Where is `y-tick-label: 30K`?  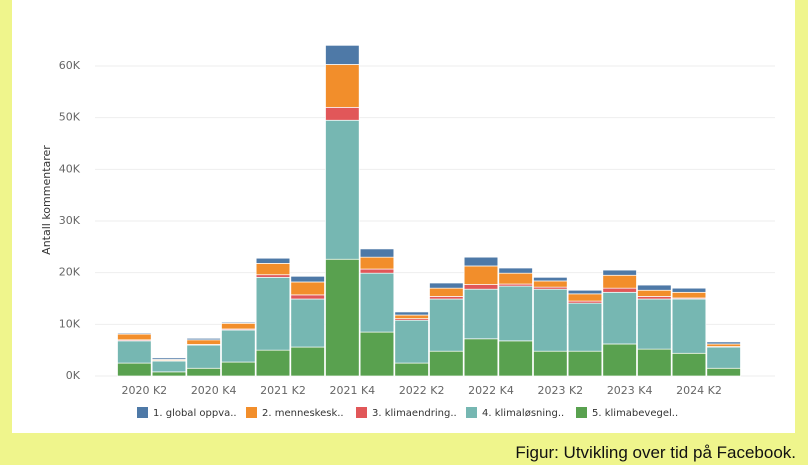 y-tick-label: 30K is located at coordinates (70, 220).